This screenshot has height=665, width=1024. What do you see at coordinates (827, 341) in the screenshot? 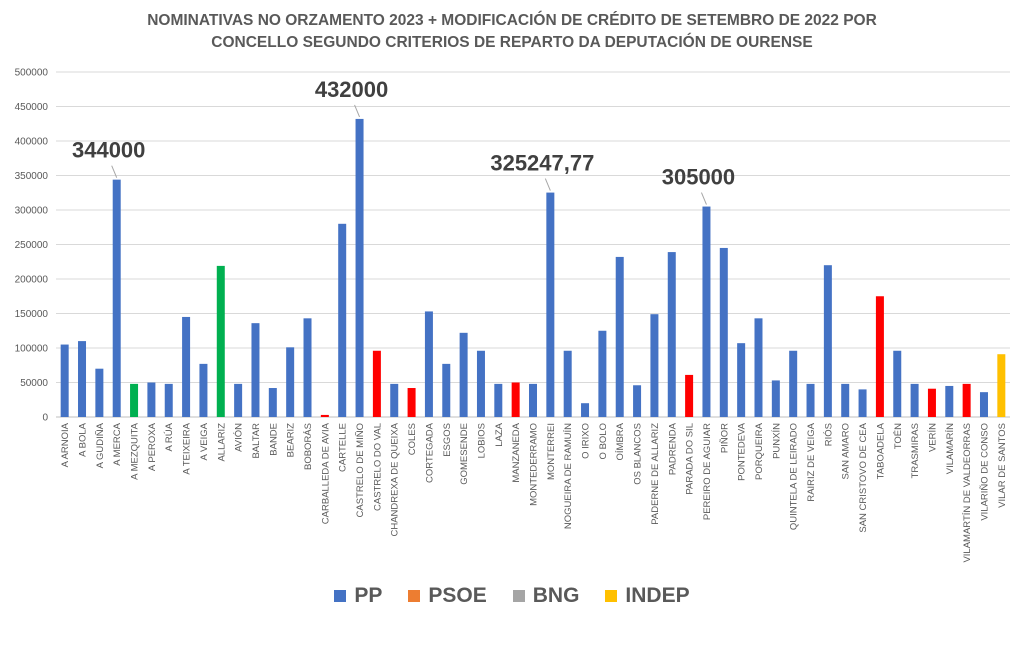
I see `bar-ri-s` at bounding box center [827, 341].